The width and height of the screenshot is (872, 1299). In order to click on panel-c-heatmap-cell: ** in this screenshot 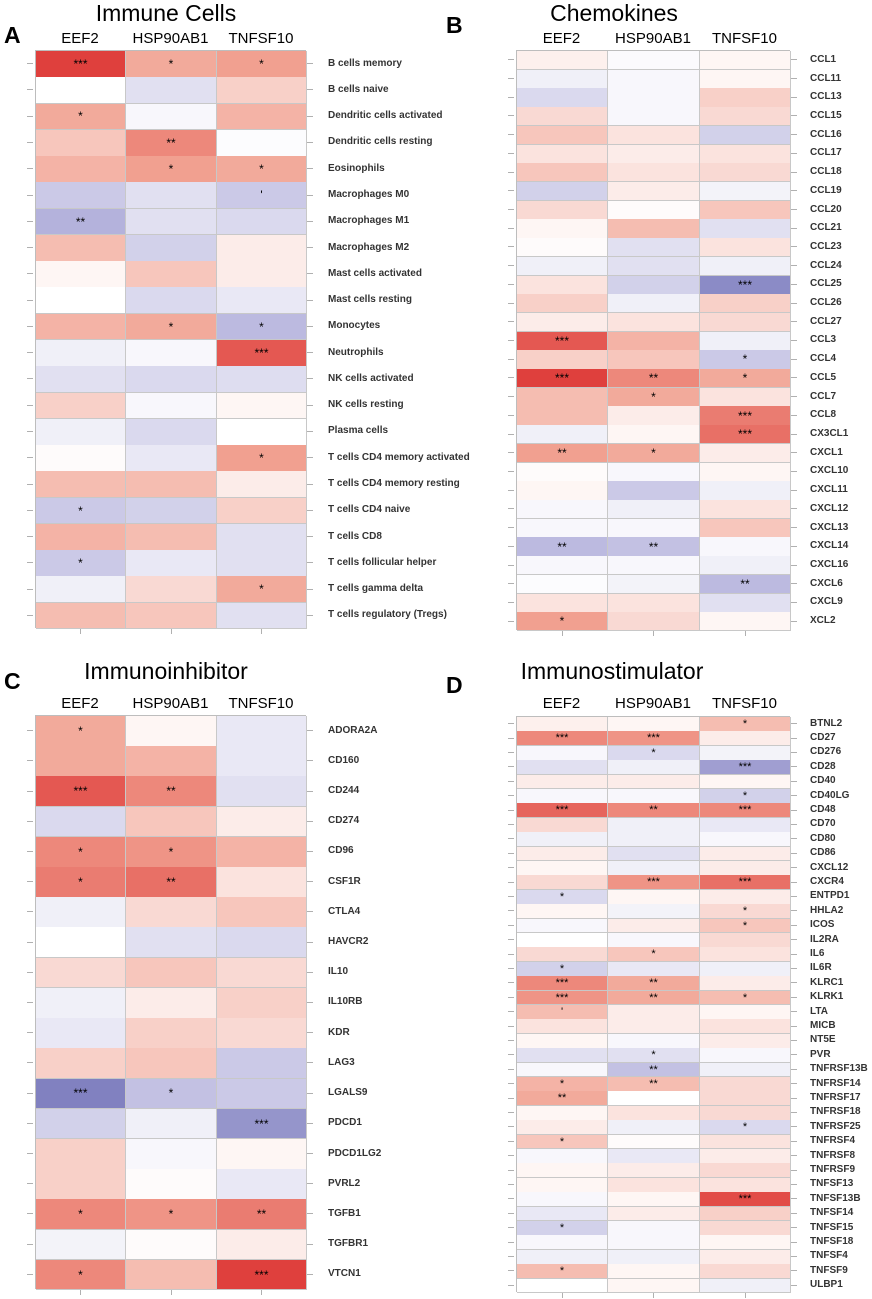, I will do `click(171, 792)`.